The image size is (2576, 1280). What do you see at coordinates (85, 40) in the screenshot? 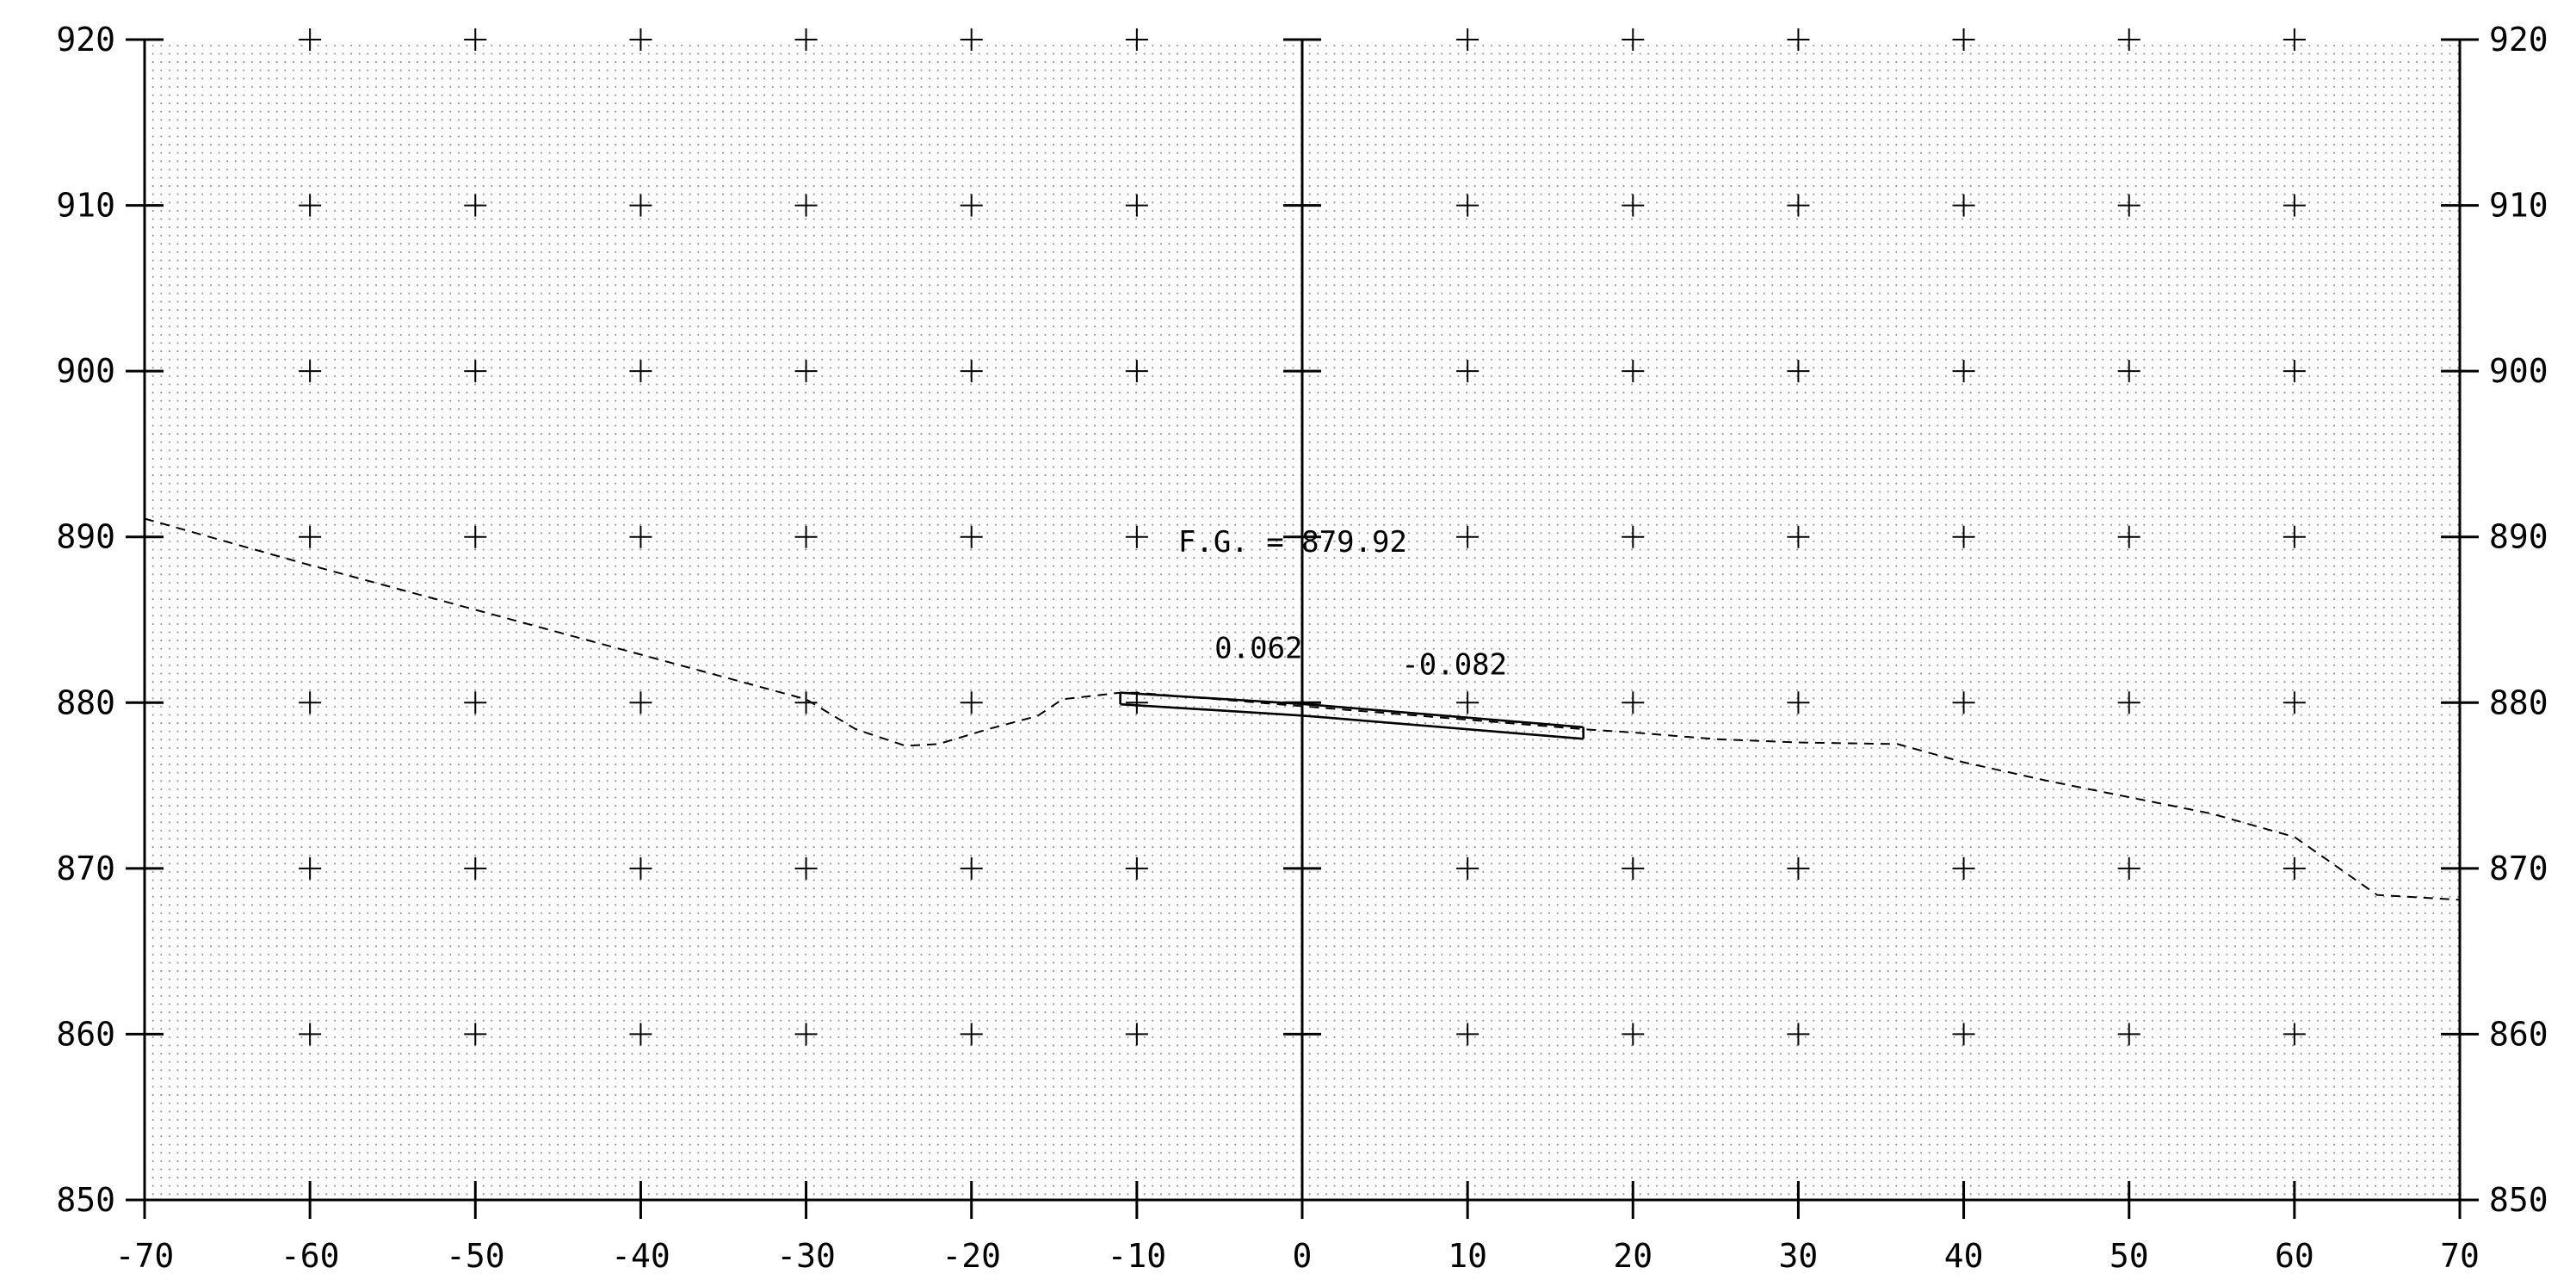
I see `y-tick-label-left: 920` at bounding box center [85, 40].